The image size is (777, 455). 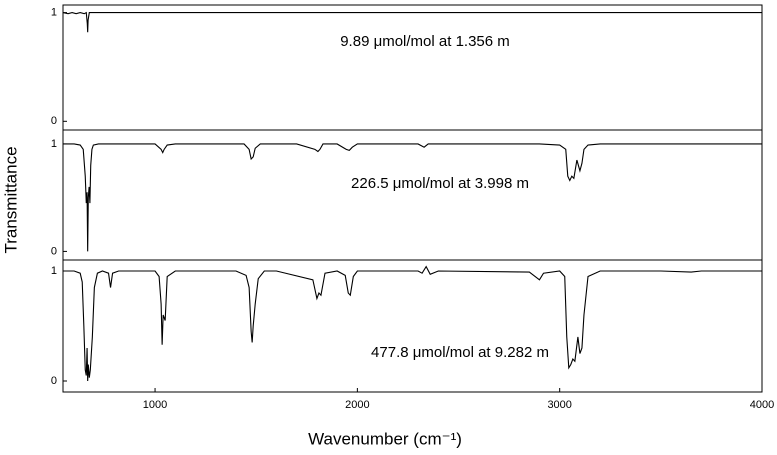 What do you see at coordinates (559, 405) in the screenshot?
I see `x-tick-label: 3000` at bounding box center [559, 405].